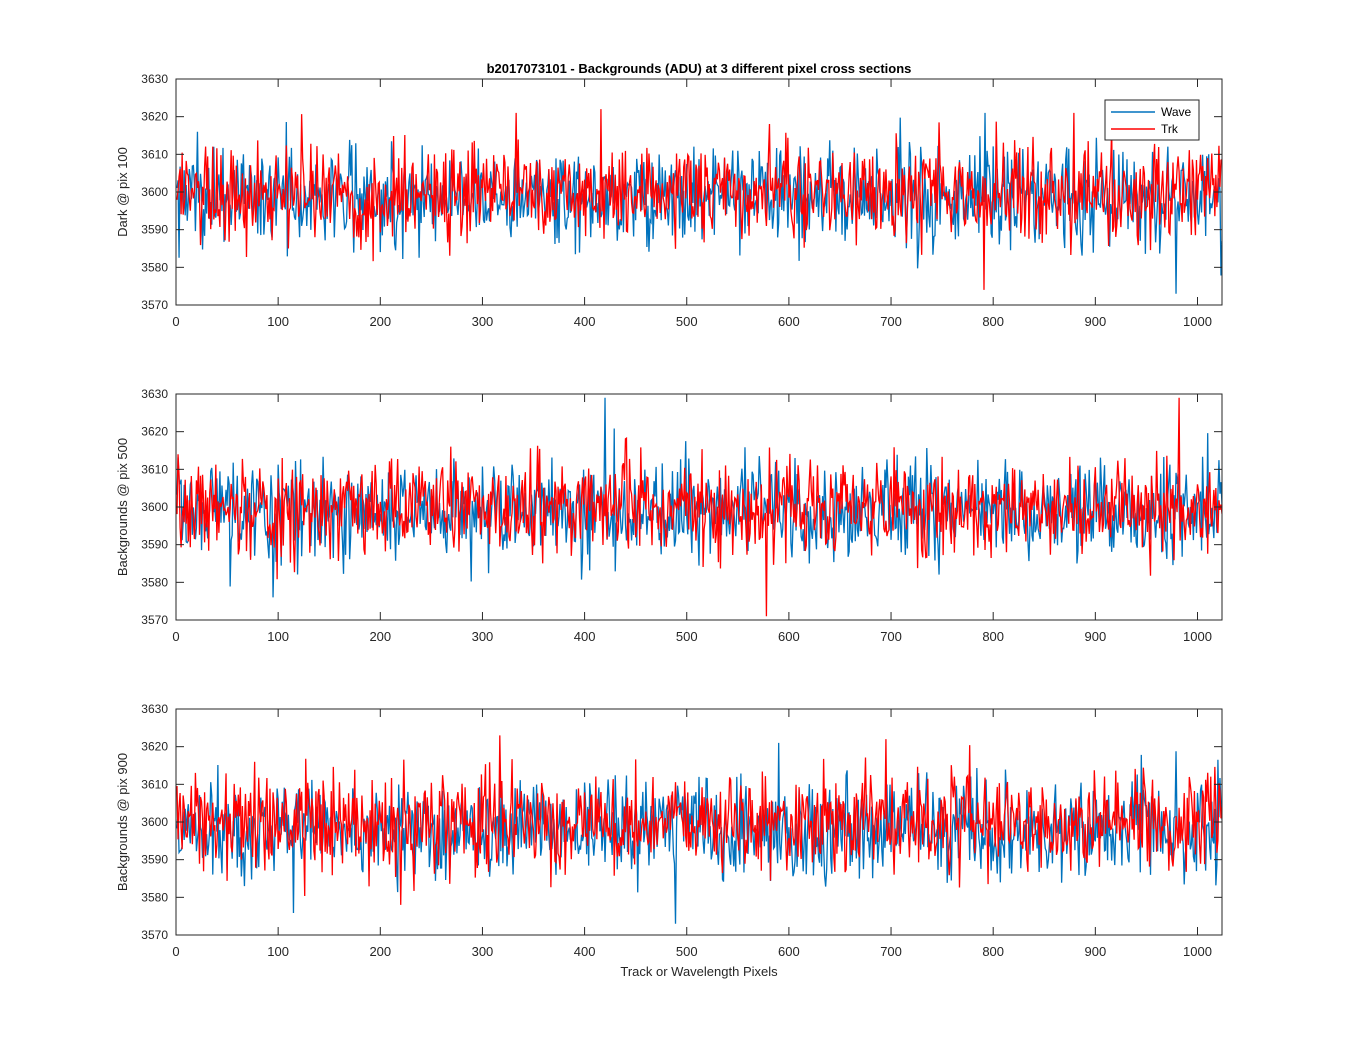 This screenshot has height=1055, width=1350. I want to click on legend-label-trk: Trk, so click(1170, 129).